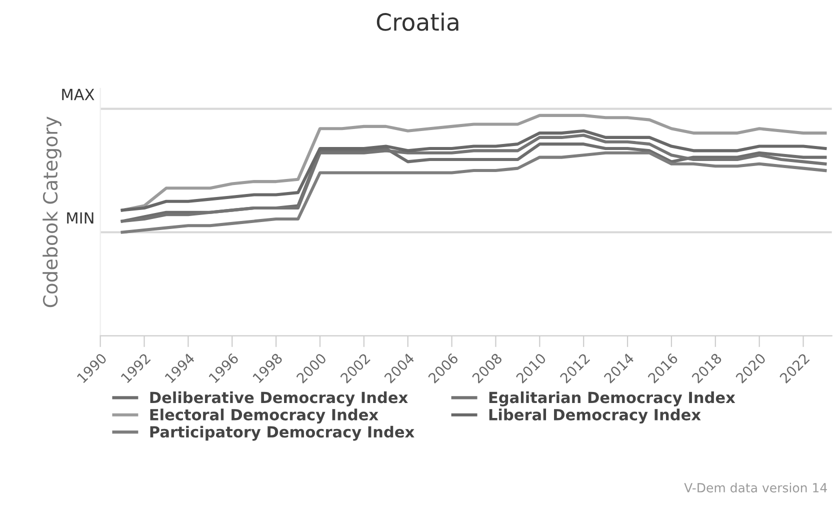 Image resolution: width=836 pixels, height=505 pixels. I want to click on legend-label: Deliberative Democracy Index, so click(279, 398).